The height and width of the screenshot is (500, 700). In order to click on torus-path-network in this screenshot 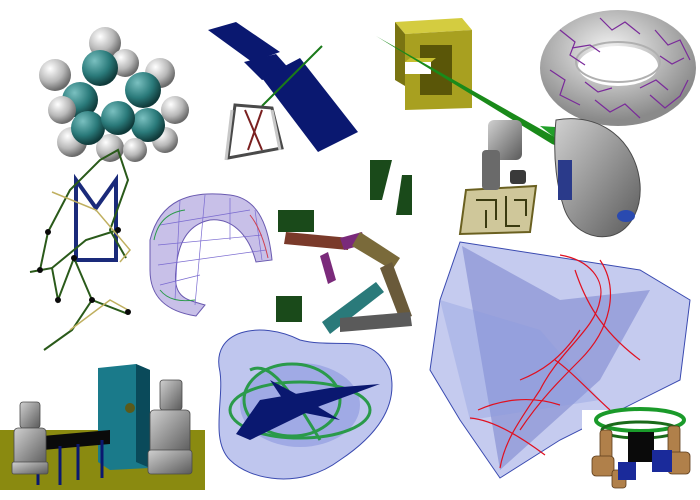, I will do `click(618, 68)`.